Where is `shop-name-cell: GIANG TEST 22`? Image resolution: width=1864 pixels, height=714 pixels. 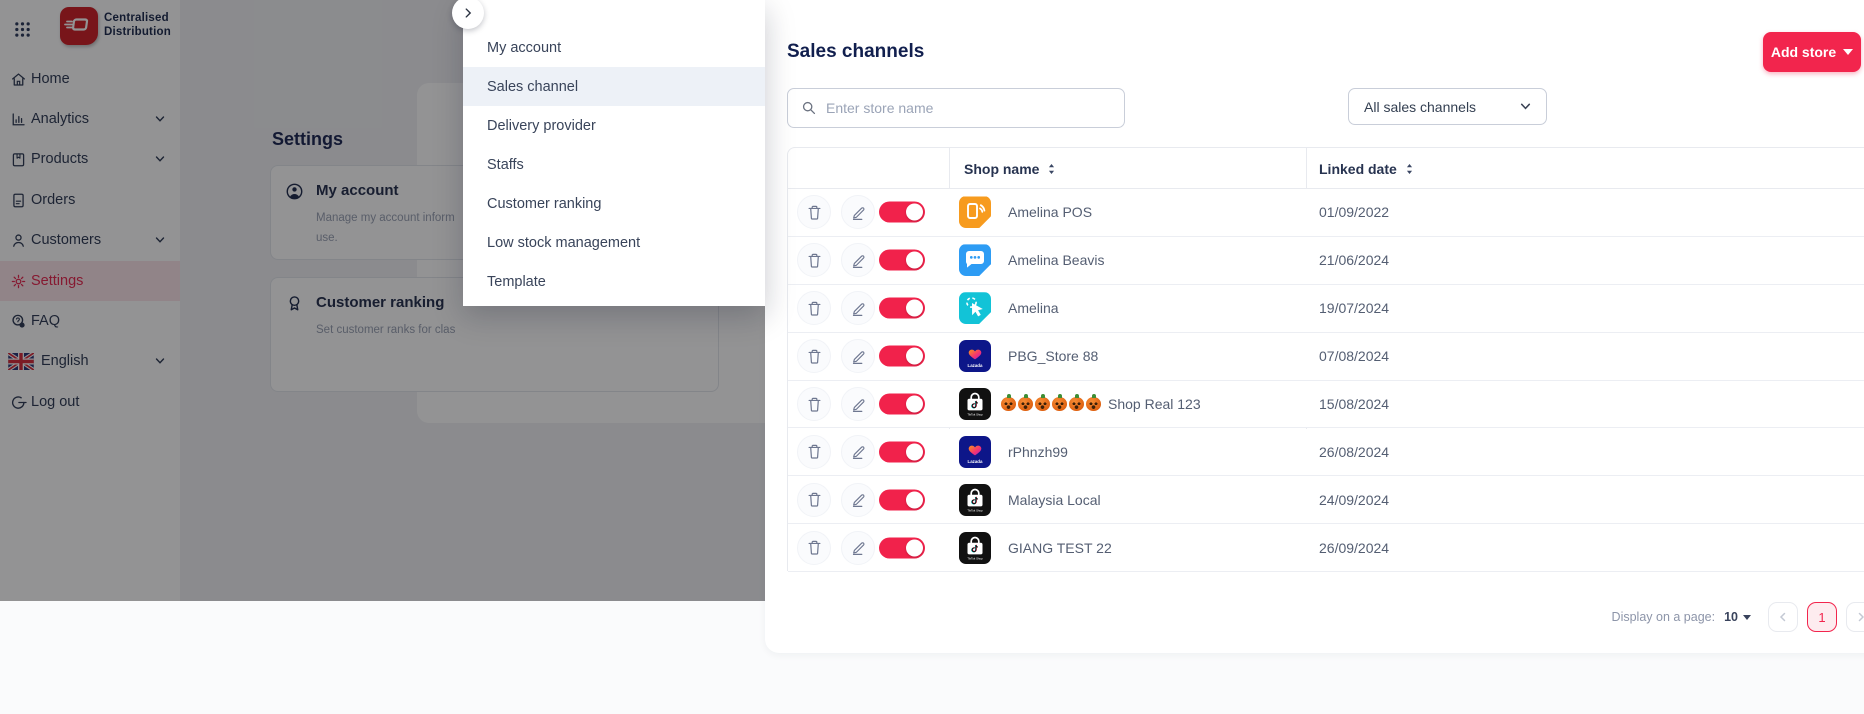
shop-name-cell: GIANG TEST 22 is located at coordinates (1056, 547).